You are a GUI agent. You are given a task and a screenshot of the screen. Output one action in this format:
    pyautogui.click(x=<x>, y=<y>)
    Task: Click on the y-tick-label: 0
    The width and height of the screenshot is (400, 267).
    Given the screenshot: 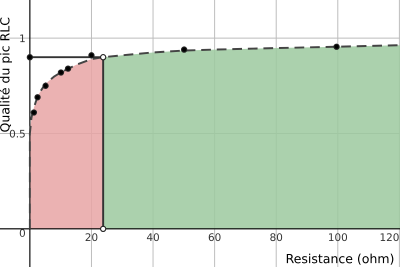 What is the action you would take?
    pyautogui.click(x=23, y=233)
    